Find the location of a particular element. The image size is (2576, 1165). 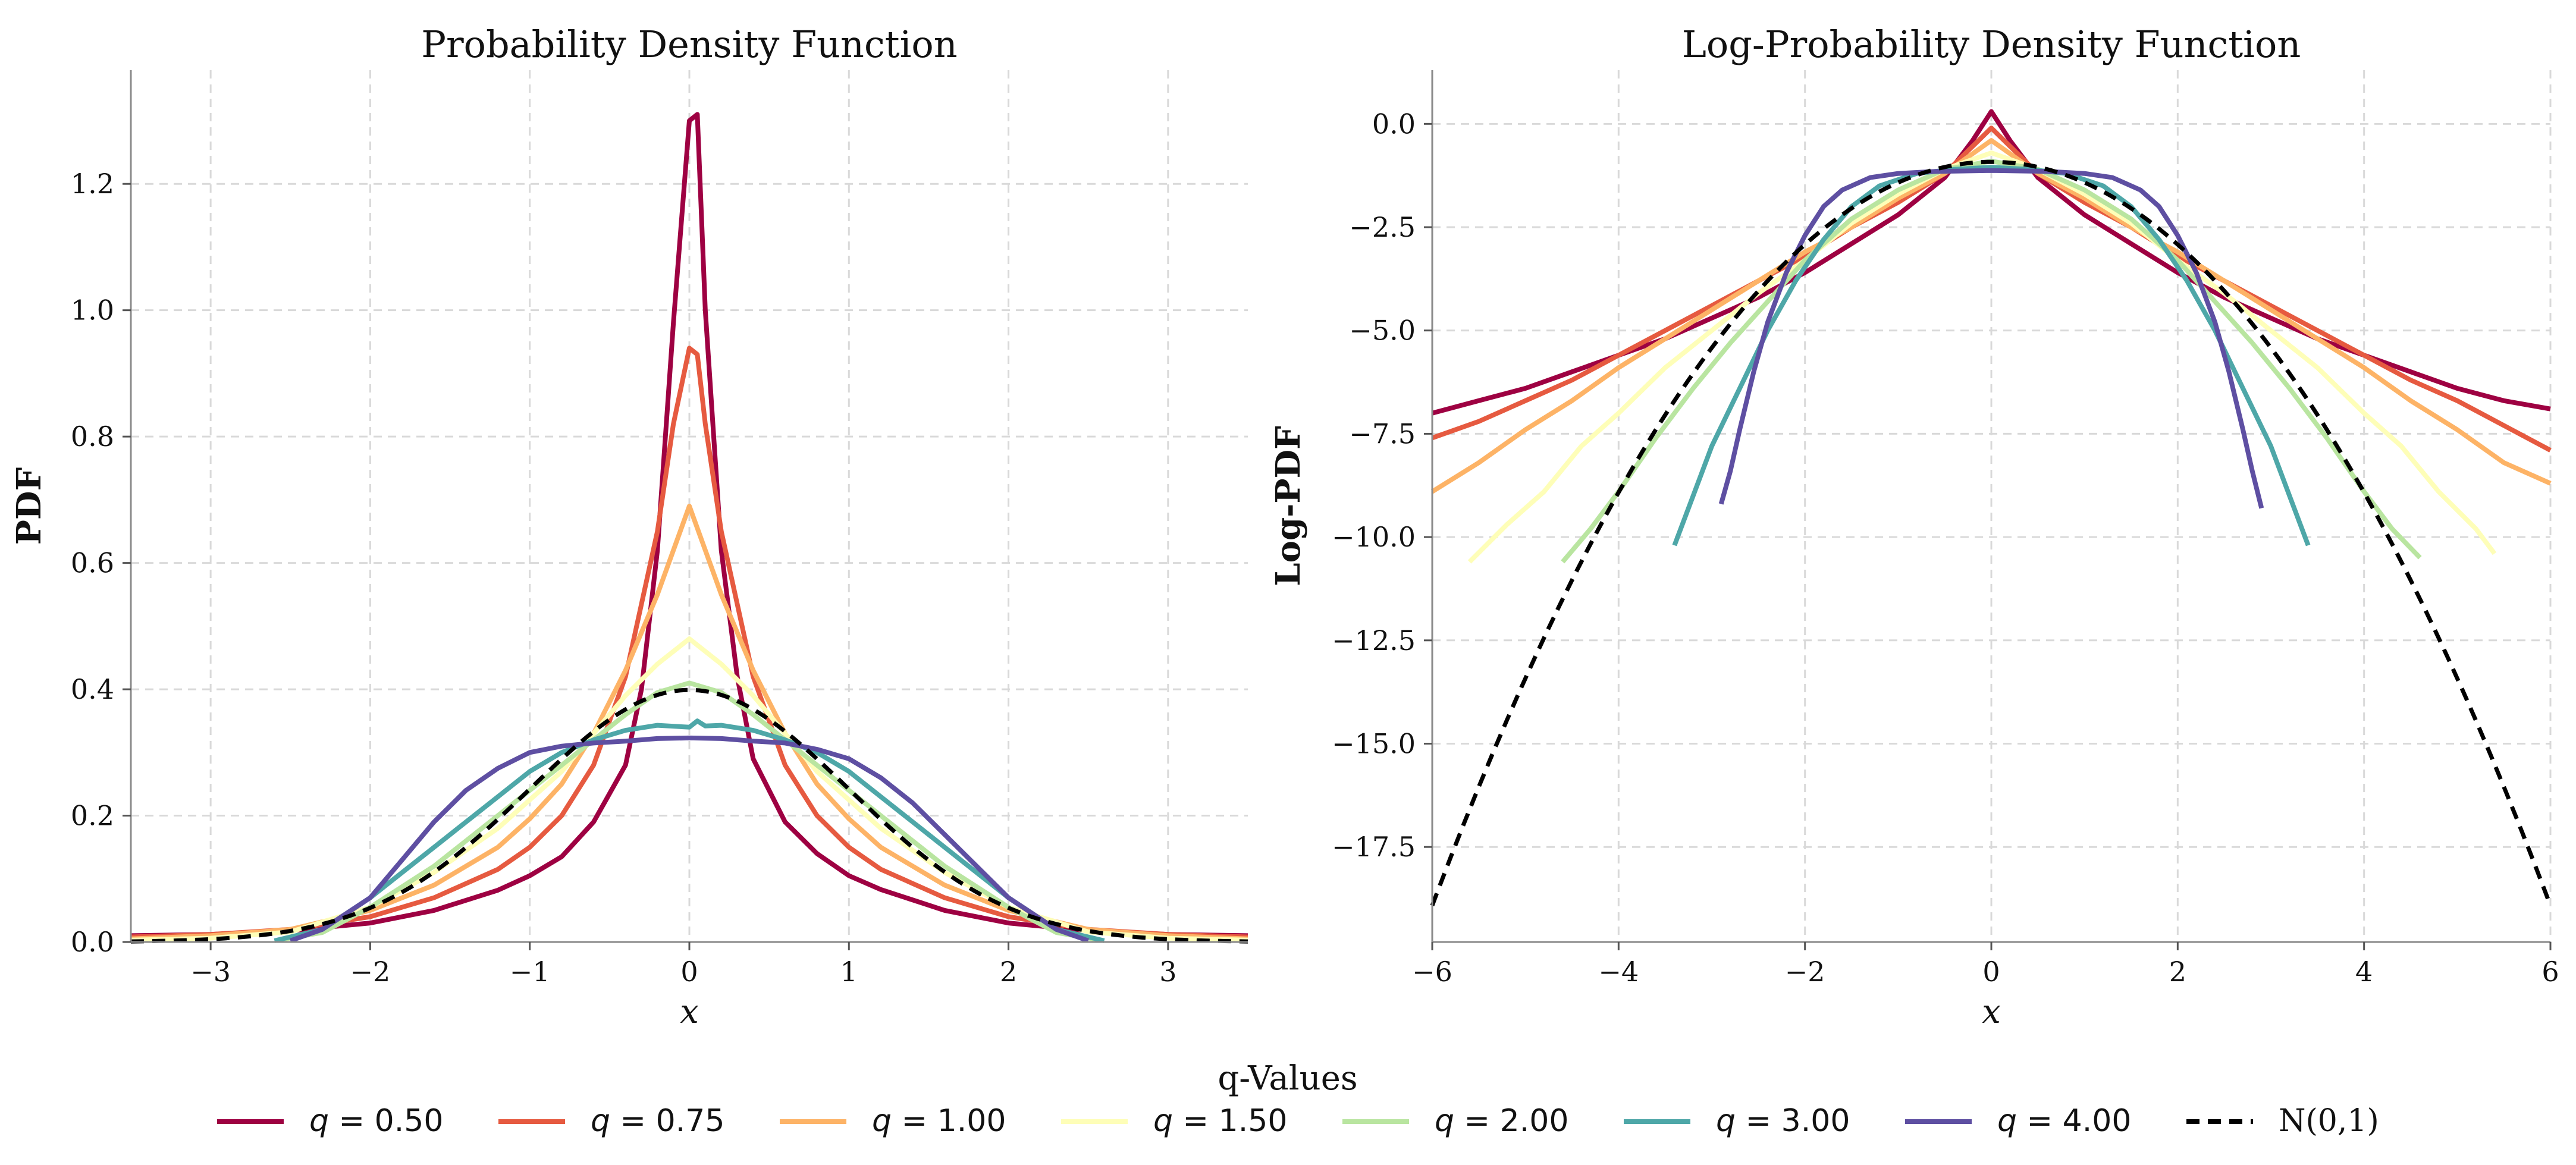

y-tick-label: 1.0 is located at coordinates (92, 310).